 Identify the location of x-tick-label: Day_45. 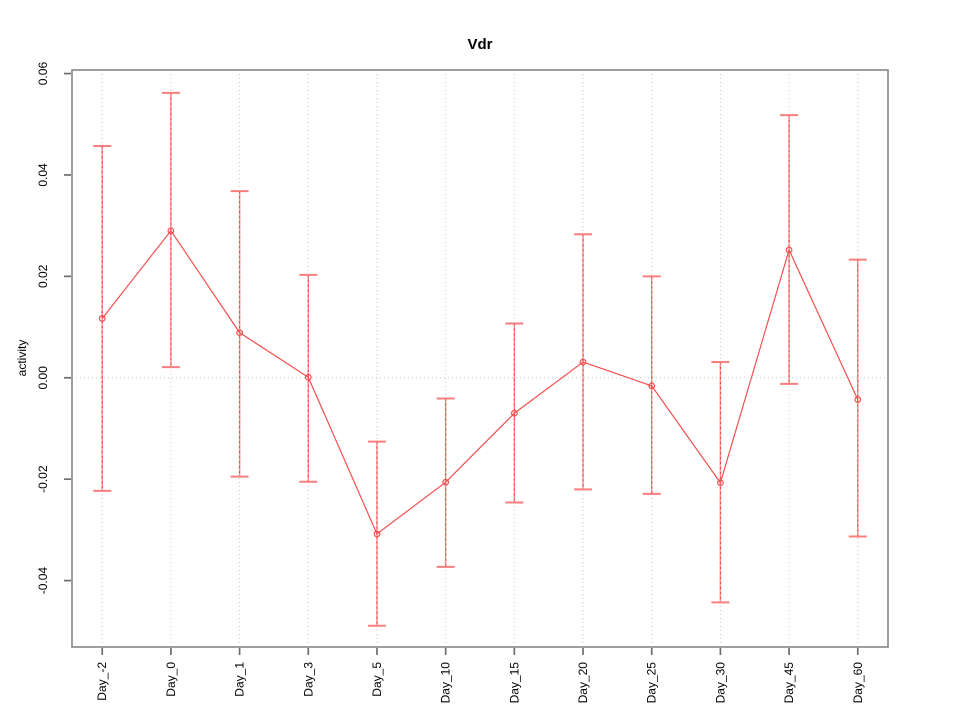
(789, 683).